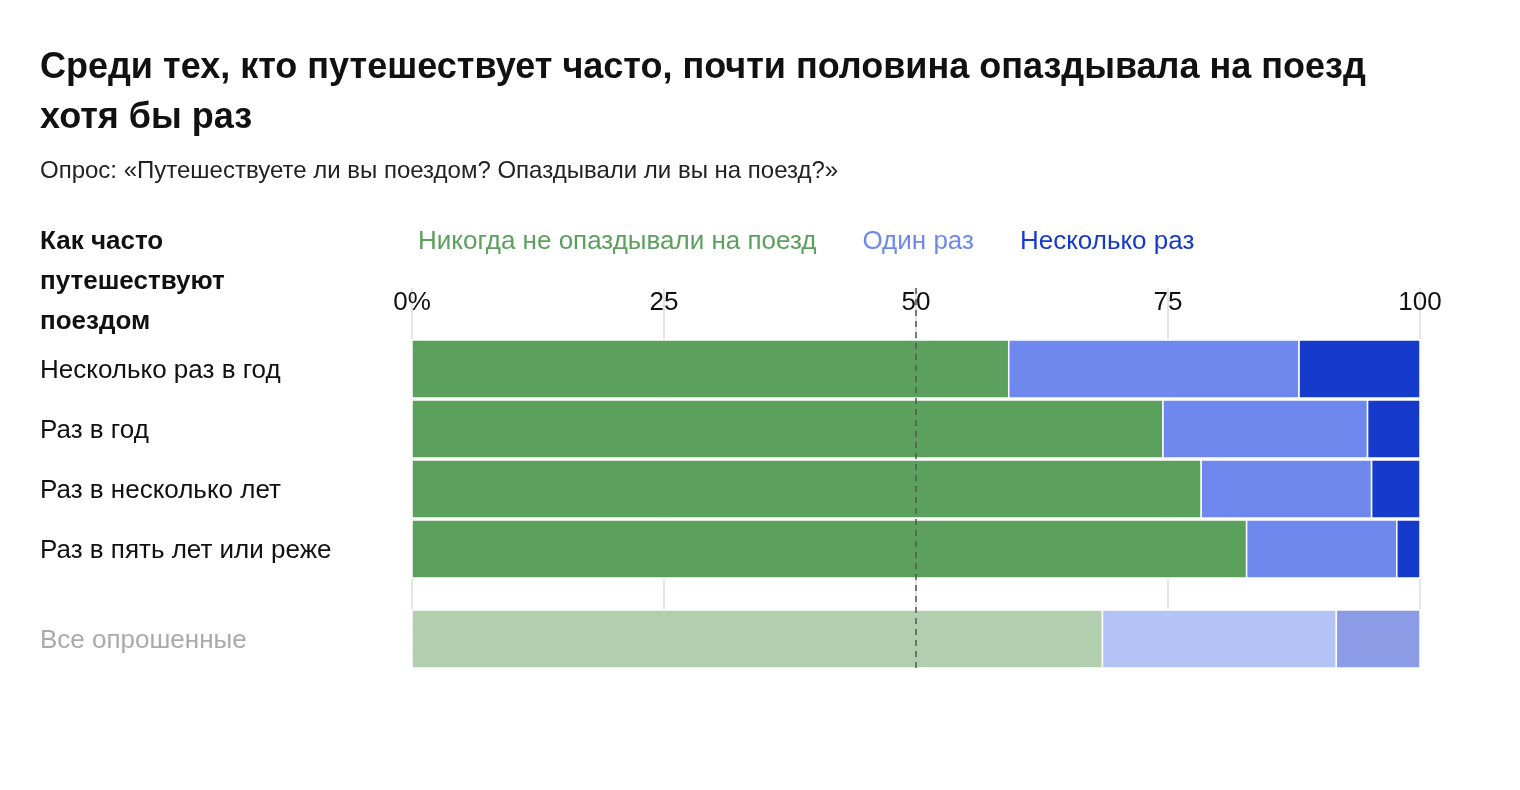 The width and height of the screenshot is (1520, 790). What do you see at coordinates (918, 240) in the screenshot?
I see `text: Один раз` at bounding box center [918, 240].